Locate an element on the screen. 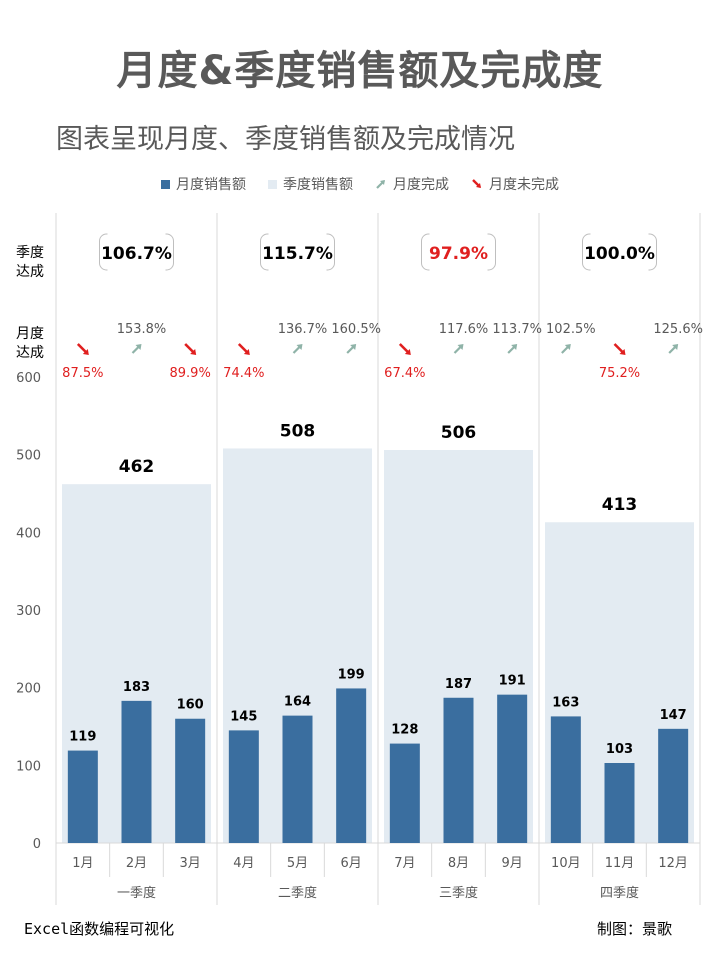 The height and width of the screenshot is (960, 720). month-value-label: 145 is located at coordinates (243, 716).